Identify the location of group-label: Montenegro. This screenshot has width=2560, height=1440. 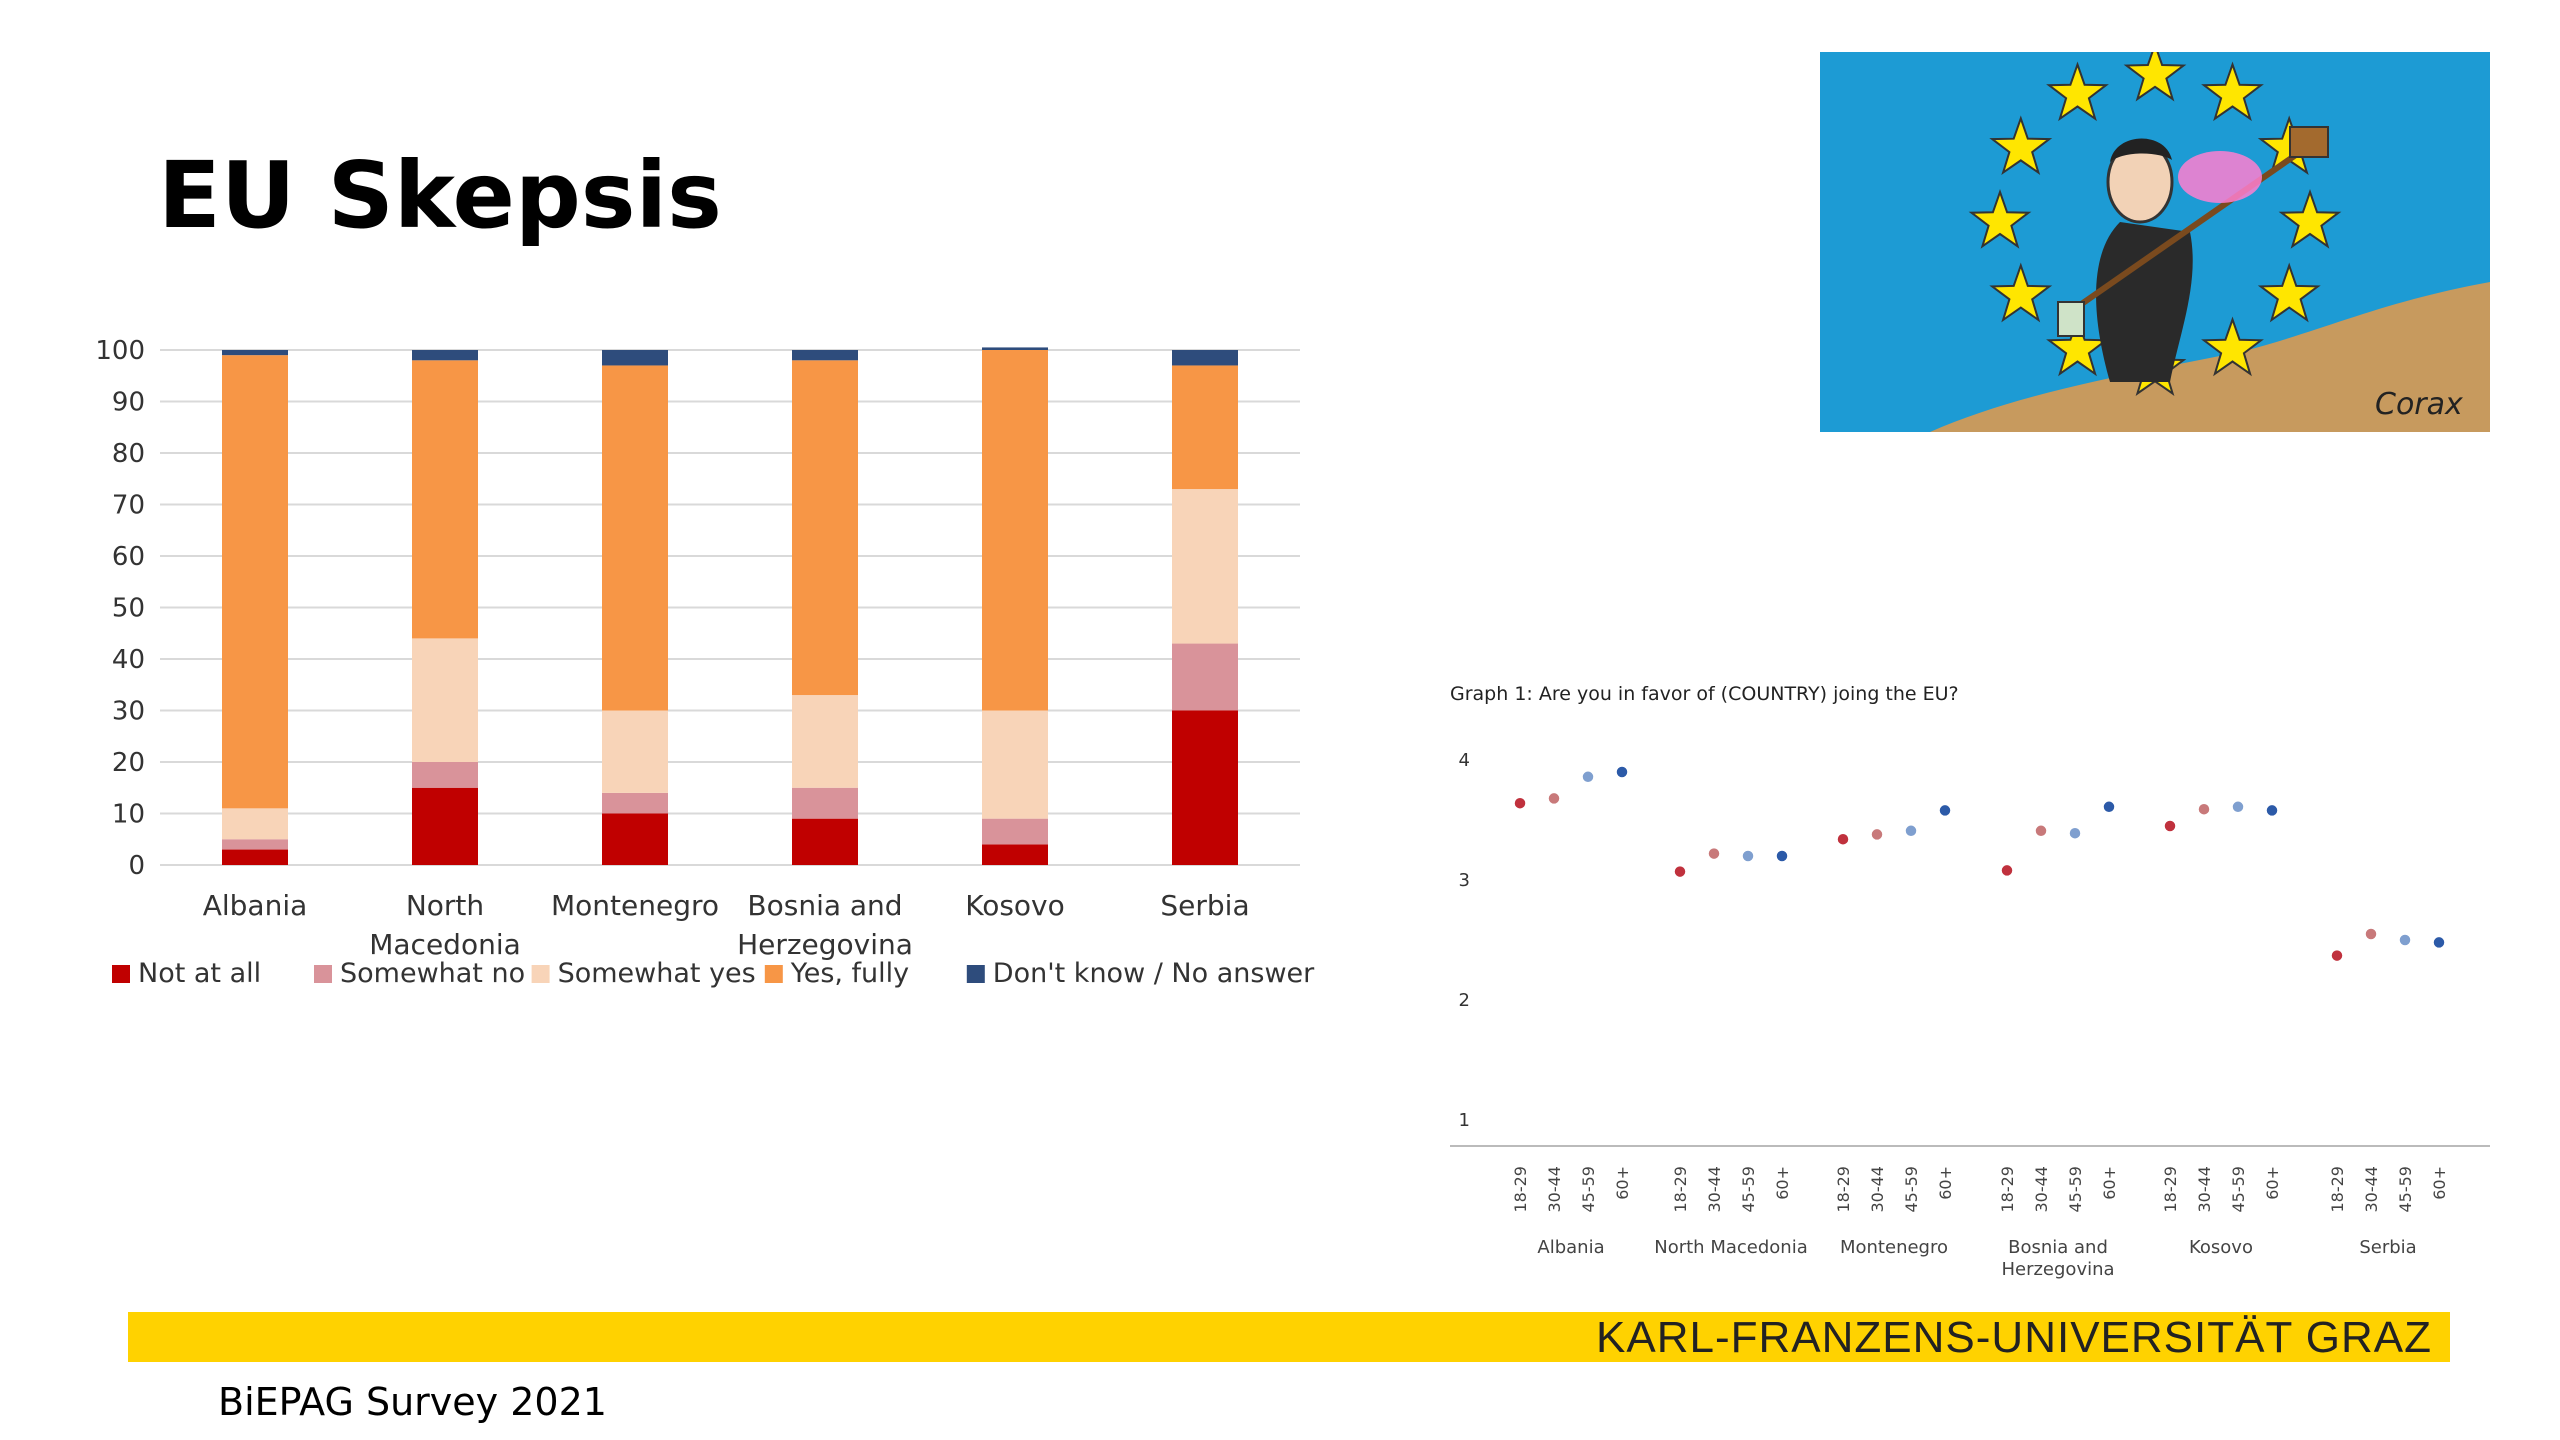
(1894, 1247).